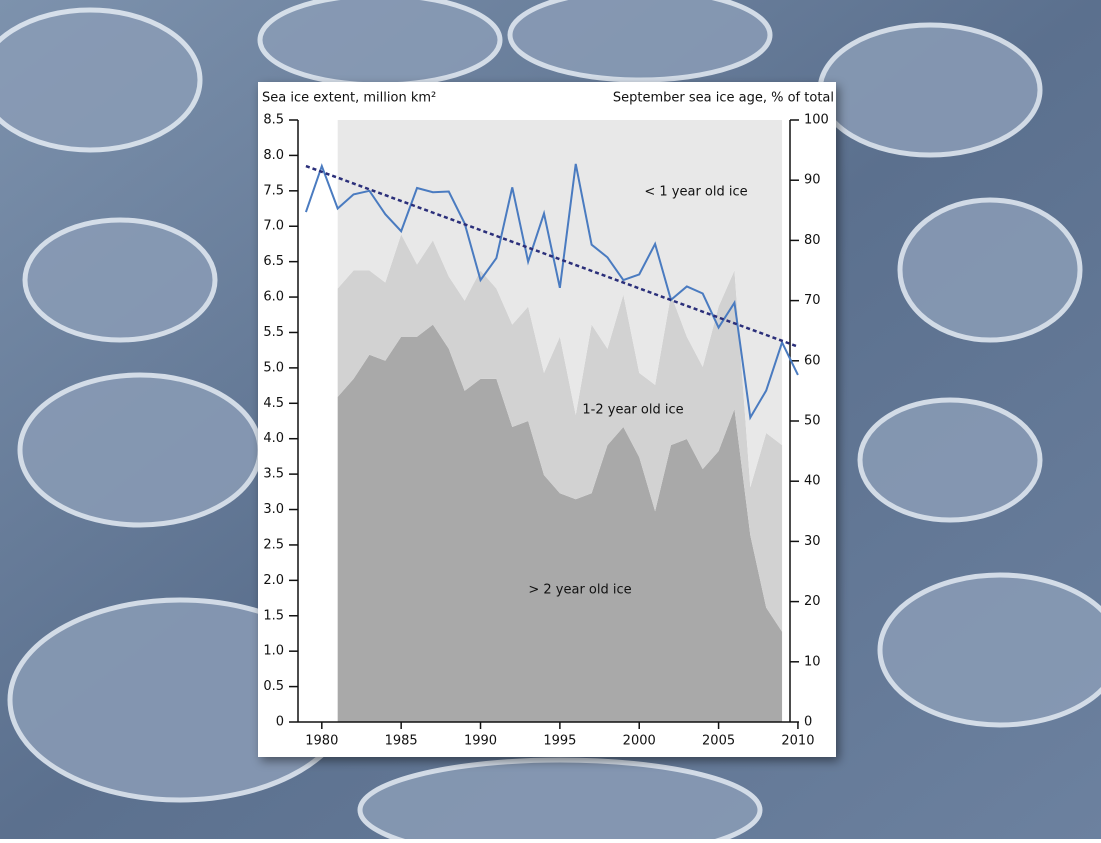 Image resolution: width=1101 pixels, height=843 pixels. I want to click on y-tick-label: 2.5, so click(273, 544).